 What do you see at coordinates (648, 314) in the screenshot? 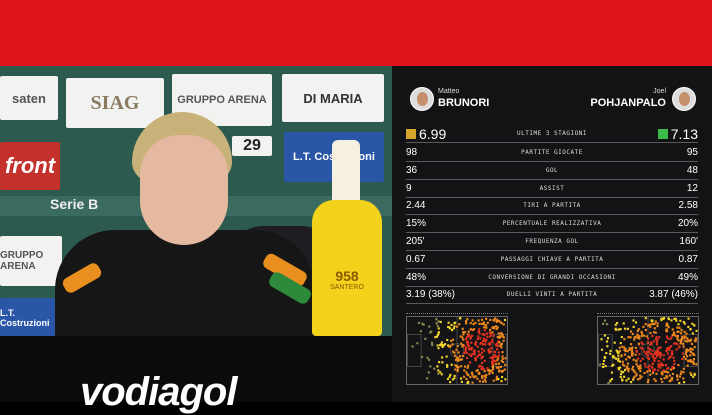
I see `divider` at bounding box center [648, 314].